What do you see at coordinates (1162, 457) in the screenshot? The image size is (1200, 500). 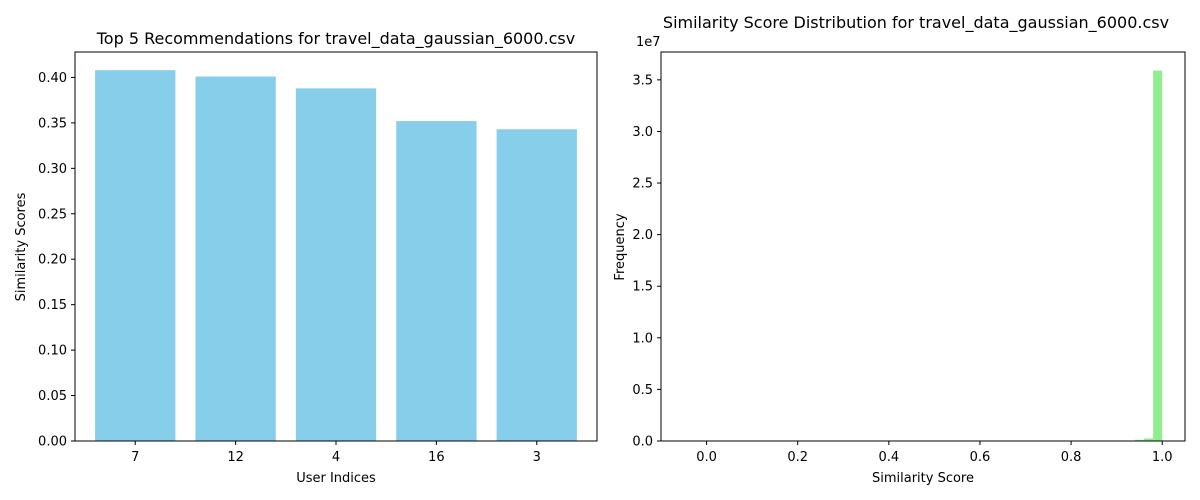 I see `x-tick-label: 1.0` at bounding box center [1162, 457].